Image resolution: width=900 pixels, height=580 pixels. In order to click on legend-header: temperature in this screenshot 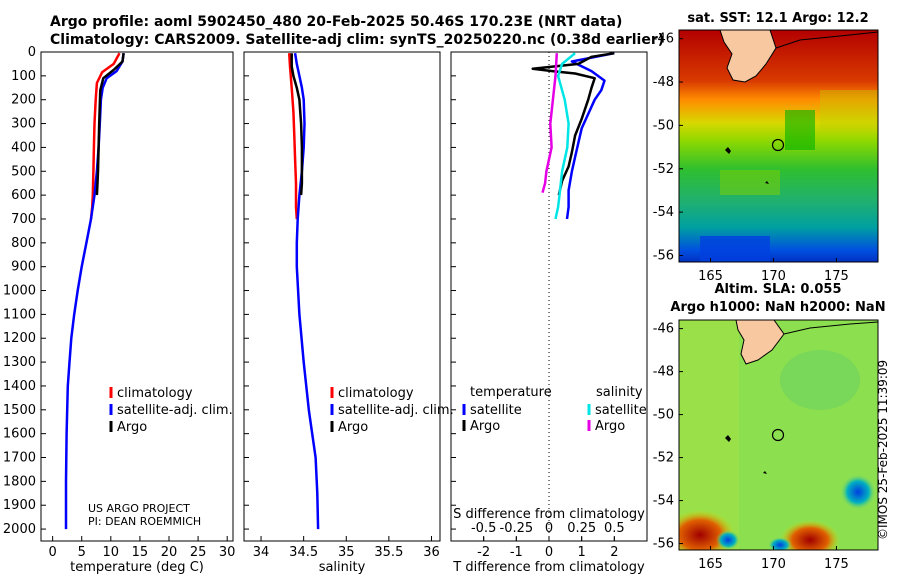, I will do `click(511, 392)`.